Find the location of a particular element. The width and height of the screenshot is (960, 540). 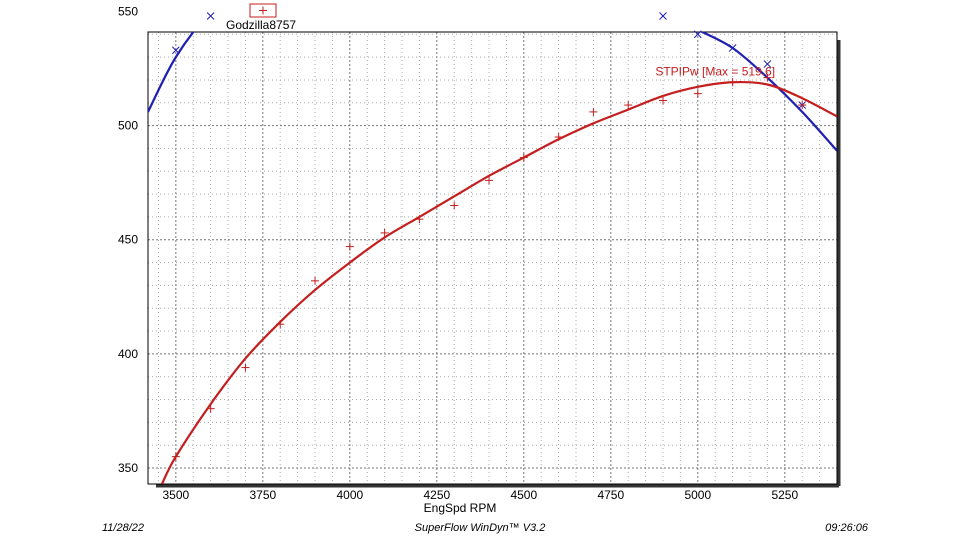

footer-date: 11/28/22 is located at coordinates (123, 528).